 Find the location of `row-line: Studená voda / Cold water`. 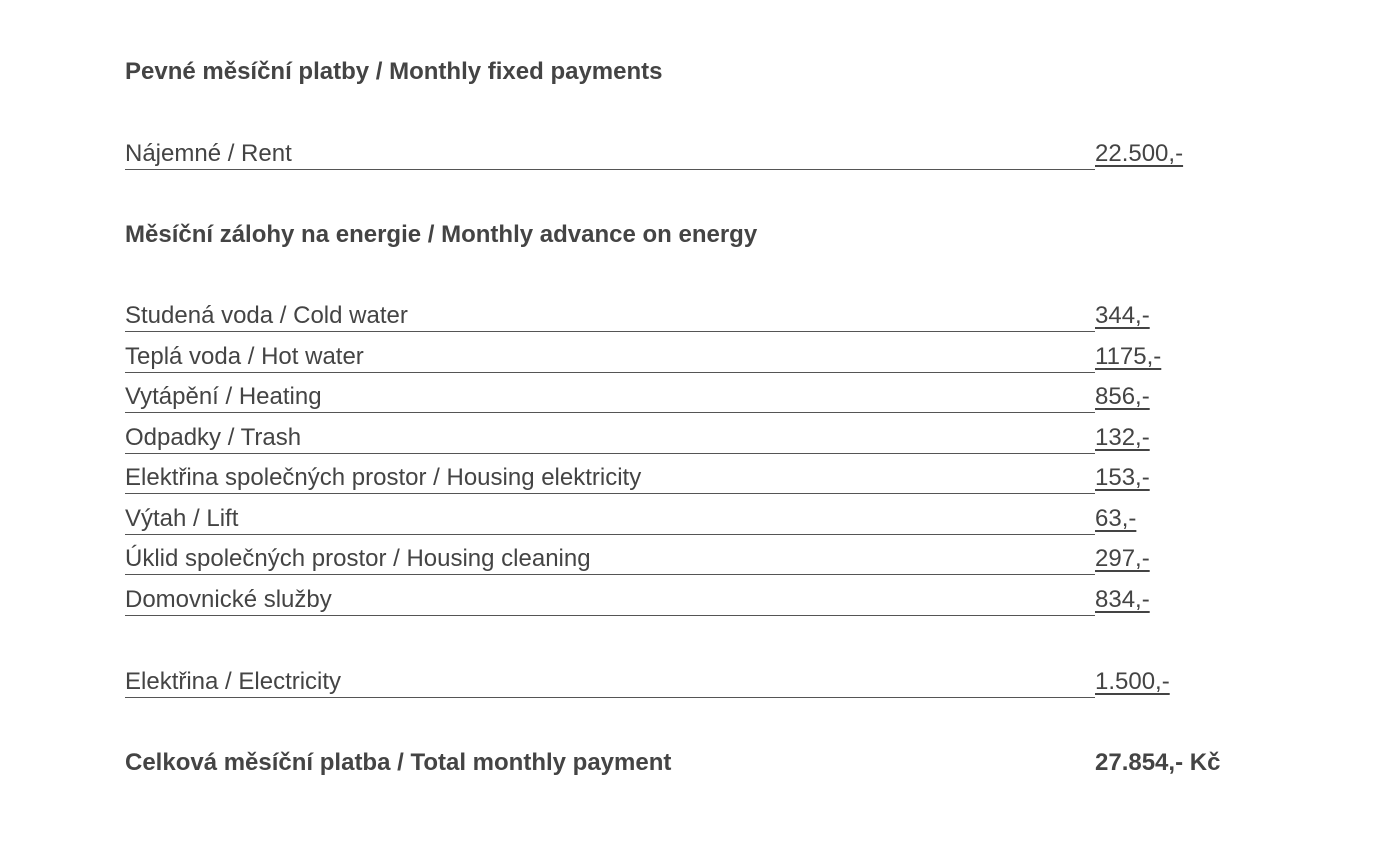

row-line: Studená voda / Cold water is located at coordinates (610, 316).